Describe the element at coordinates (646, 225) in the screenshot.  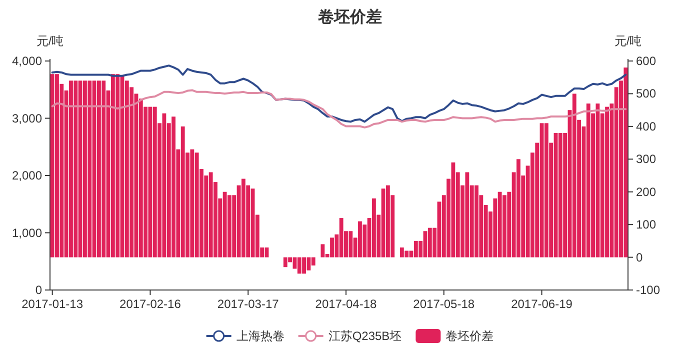
I see `y2-tick-label: 100` at that location.